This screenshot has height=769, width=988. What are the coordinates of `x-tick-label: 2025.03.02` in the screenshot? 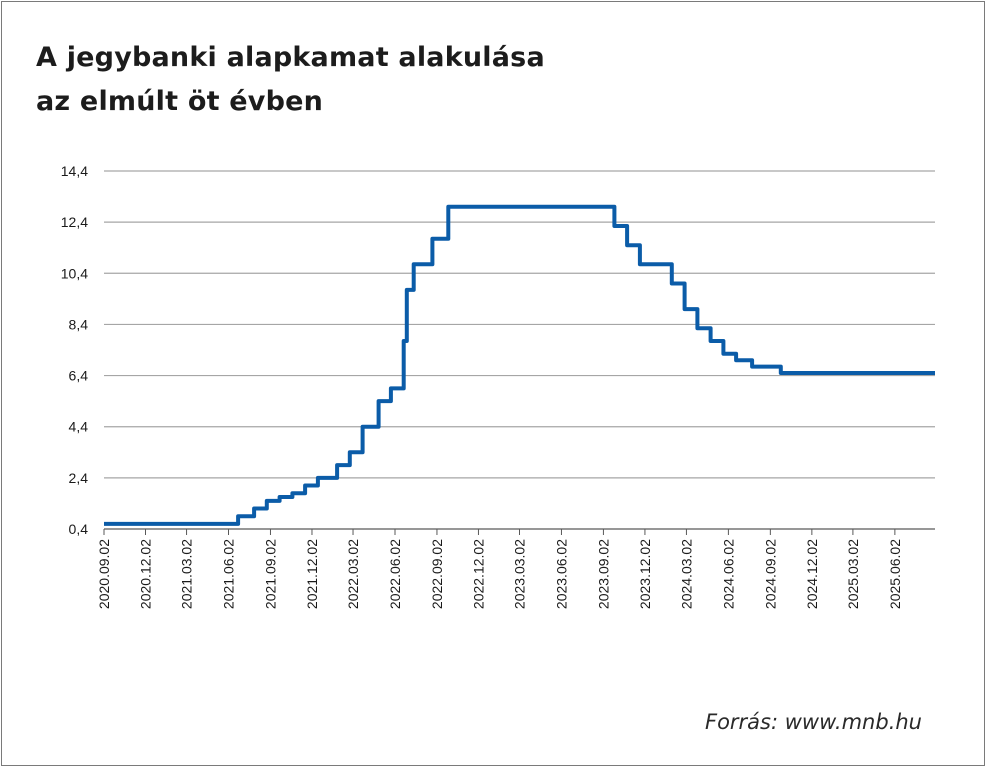 It's located at (853, 574).